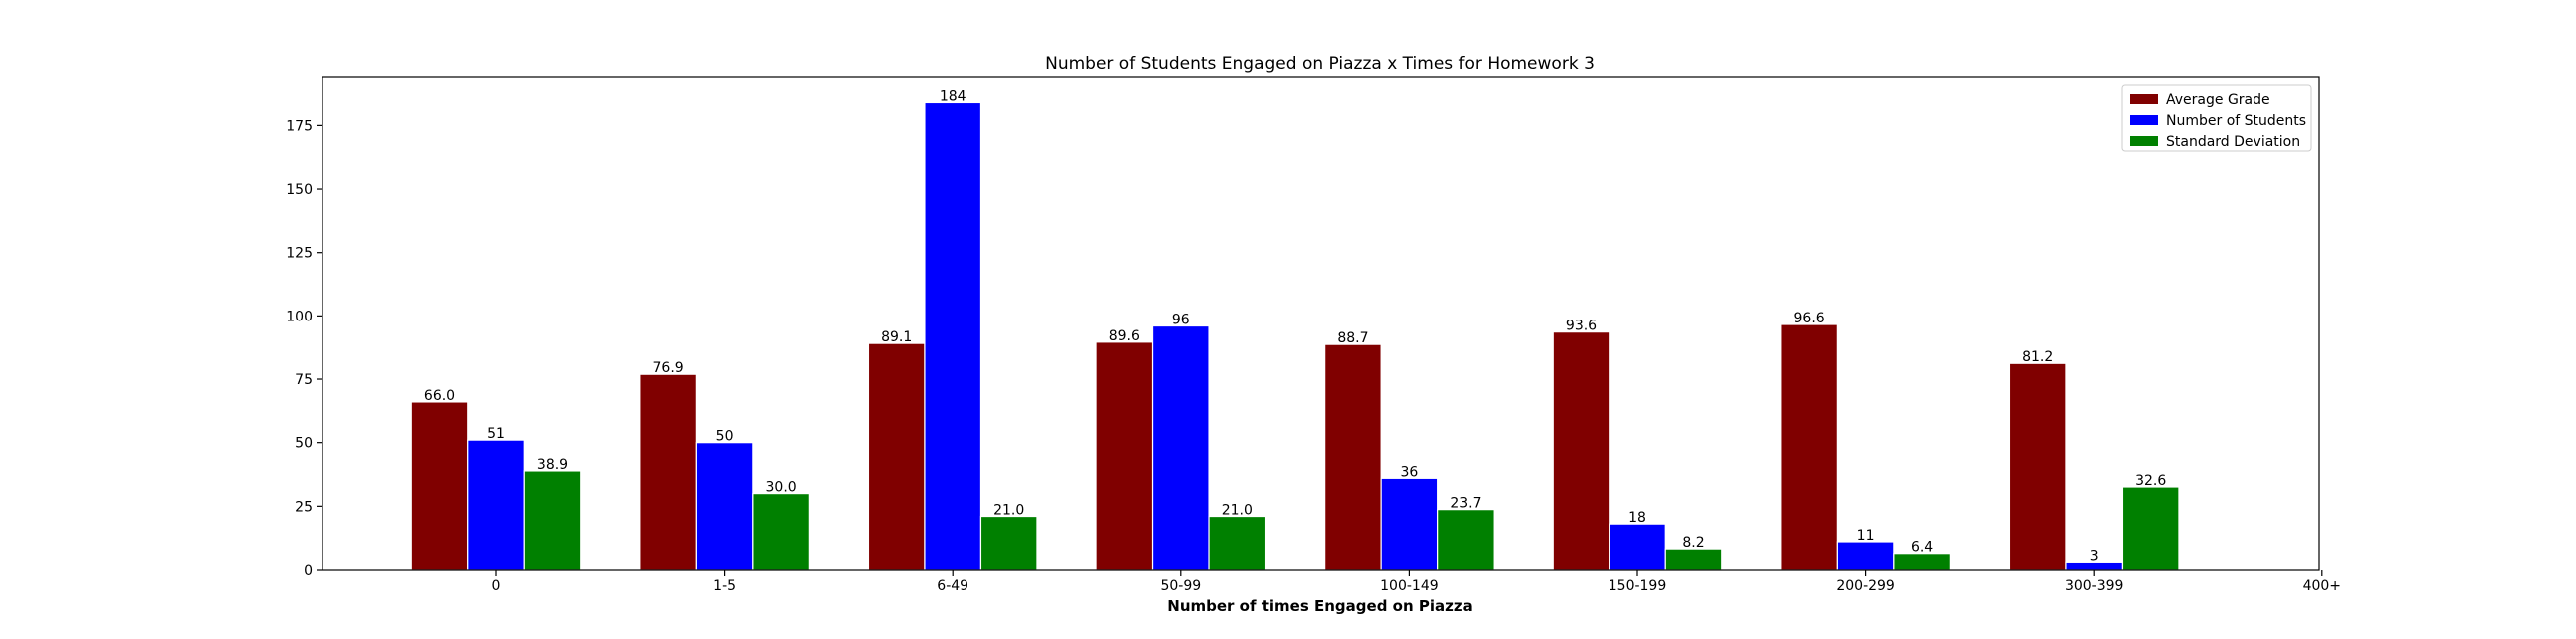  I want to click on y-tick-label: 50, so click(304, 444).